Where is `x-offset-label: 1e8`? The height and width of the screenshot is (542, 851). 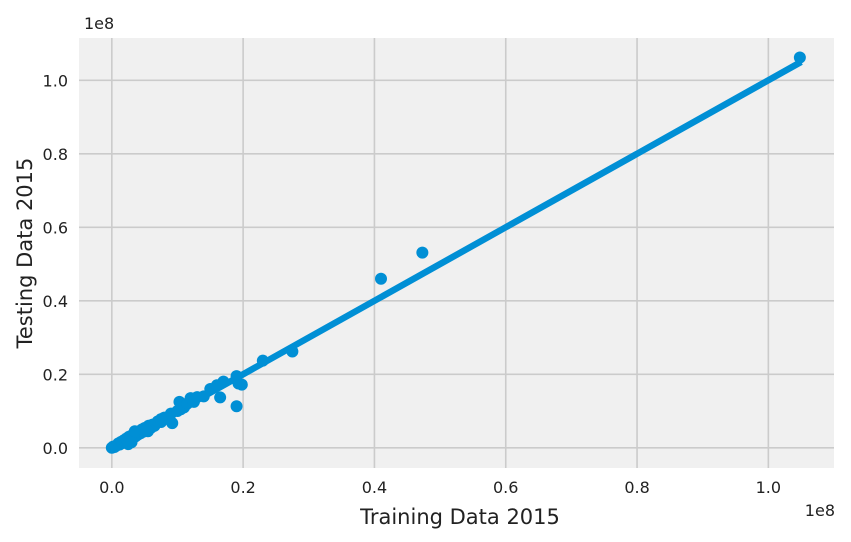 x-offset-label: 1e8 is located at coordinates (820, 510).